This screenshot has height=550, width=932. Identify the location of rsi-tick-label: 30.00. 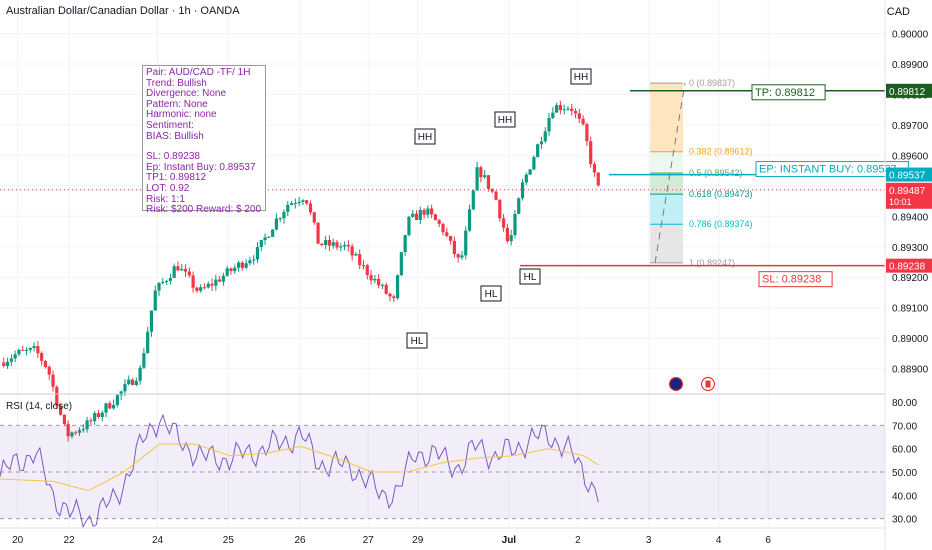
(904, 520).